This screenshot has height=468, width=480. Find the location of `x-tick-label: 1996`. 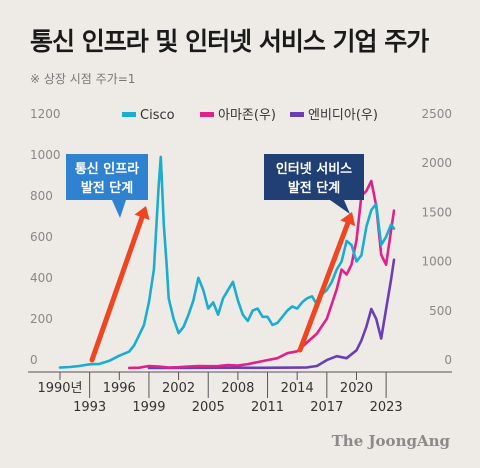

x-tick-label: 1996 is located at coordinates (119, 388).